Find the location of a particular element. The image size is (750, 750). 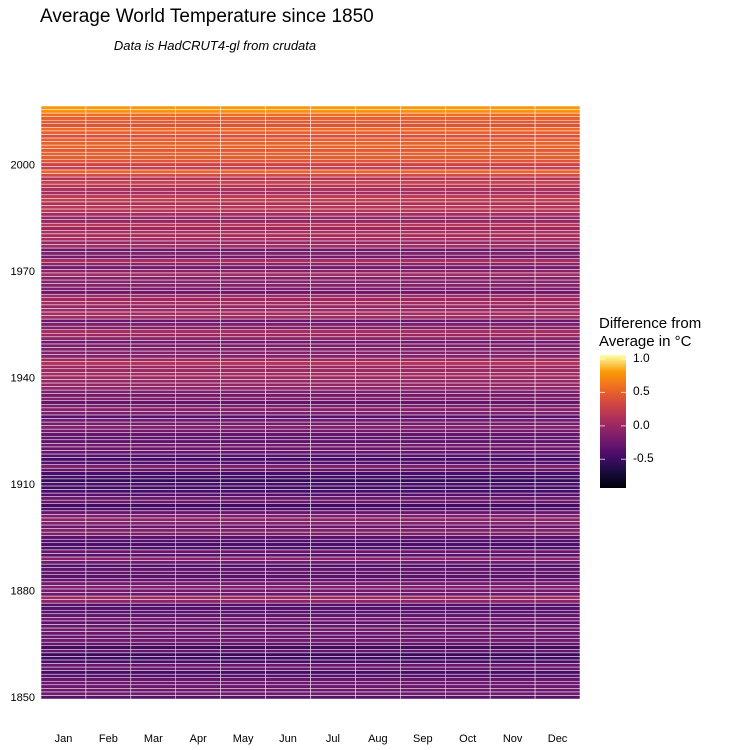

heatmap-cell-1869-dec is located at coordinates (557, 629).